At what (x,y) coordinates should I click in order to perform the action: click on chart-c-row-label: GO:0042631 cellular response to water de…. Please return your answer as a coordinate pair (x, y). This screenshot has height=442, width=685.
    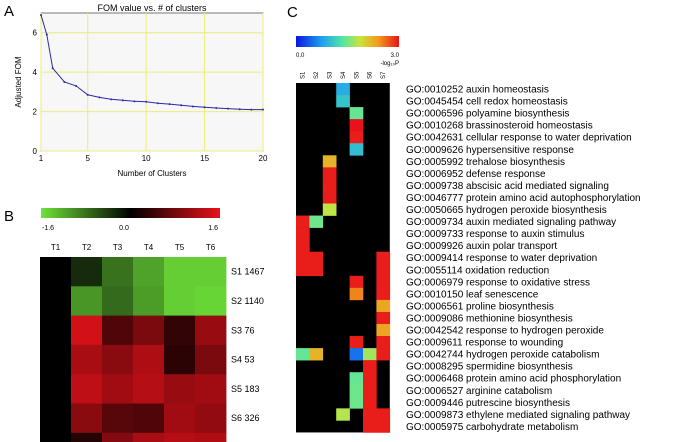
    Looking at the image, I should click on (519, 138).